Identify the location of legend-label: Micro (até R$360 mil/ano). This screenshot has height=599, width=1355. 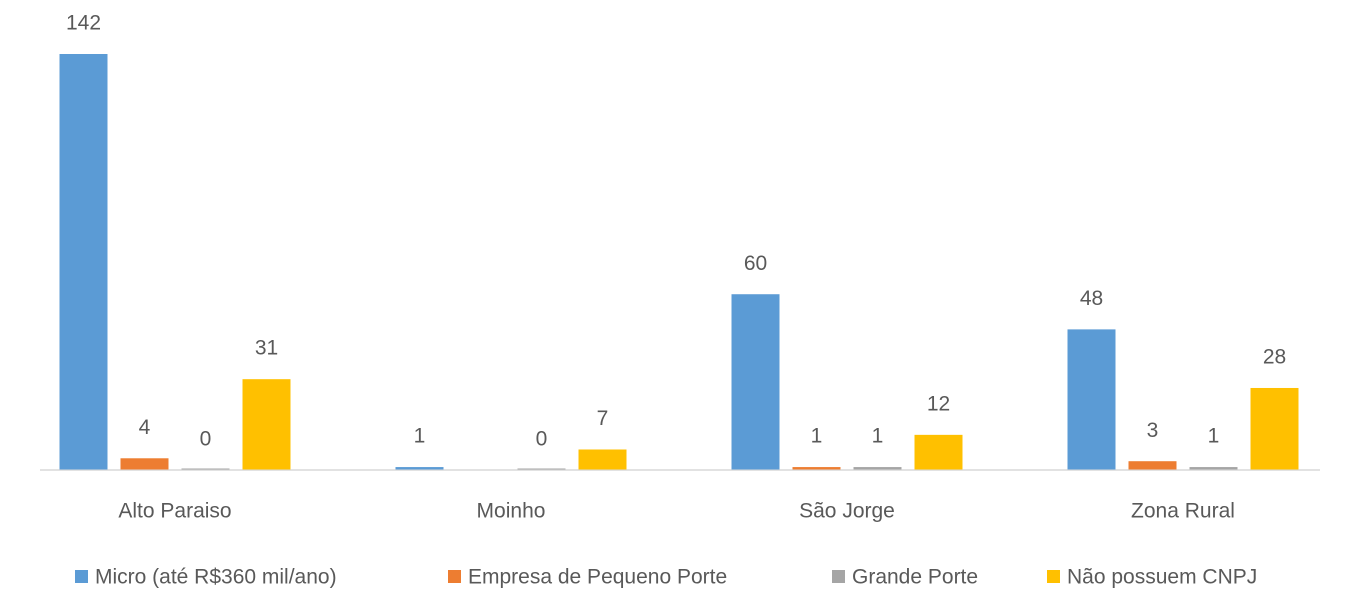
(216, 577).